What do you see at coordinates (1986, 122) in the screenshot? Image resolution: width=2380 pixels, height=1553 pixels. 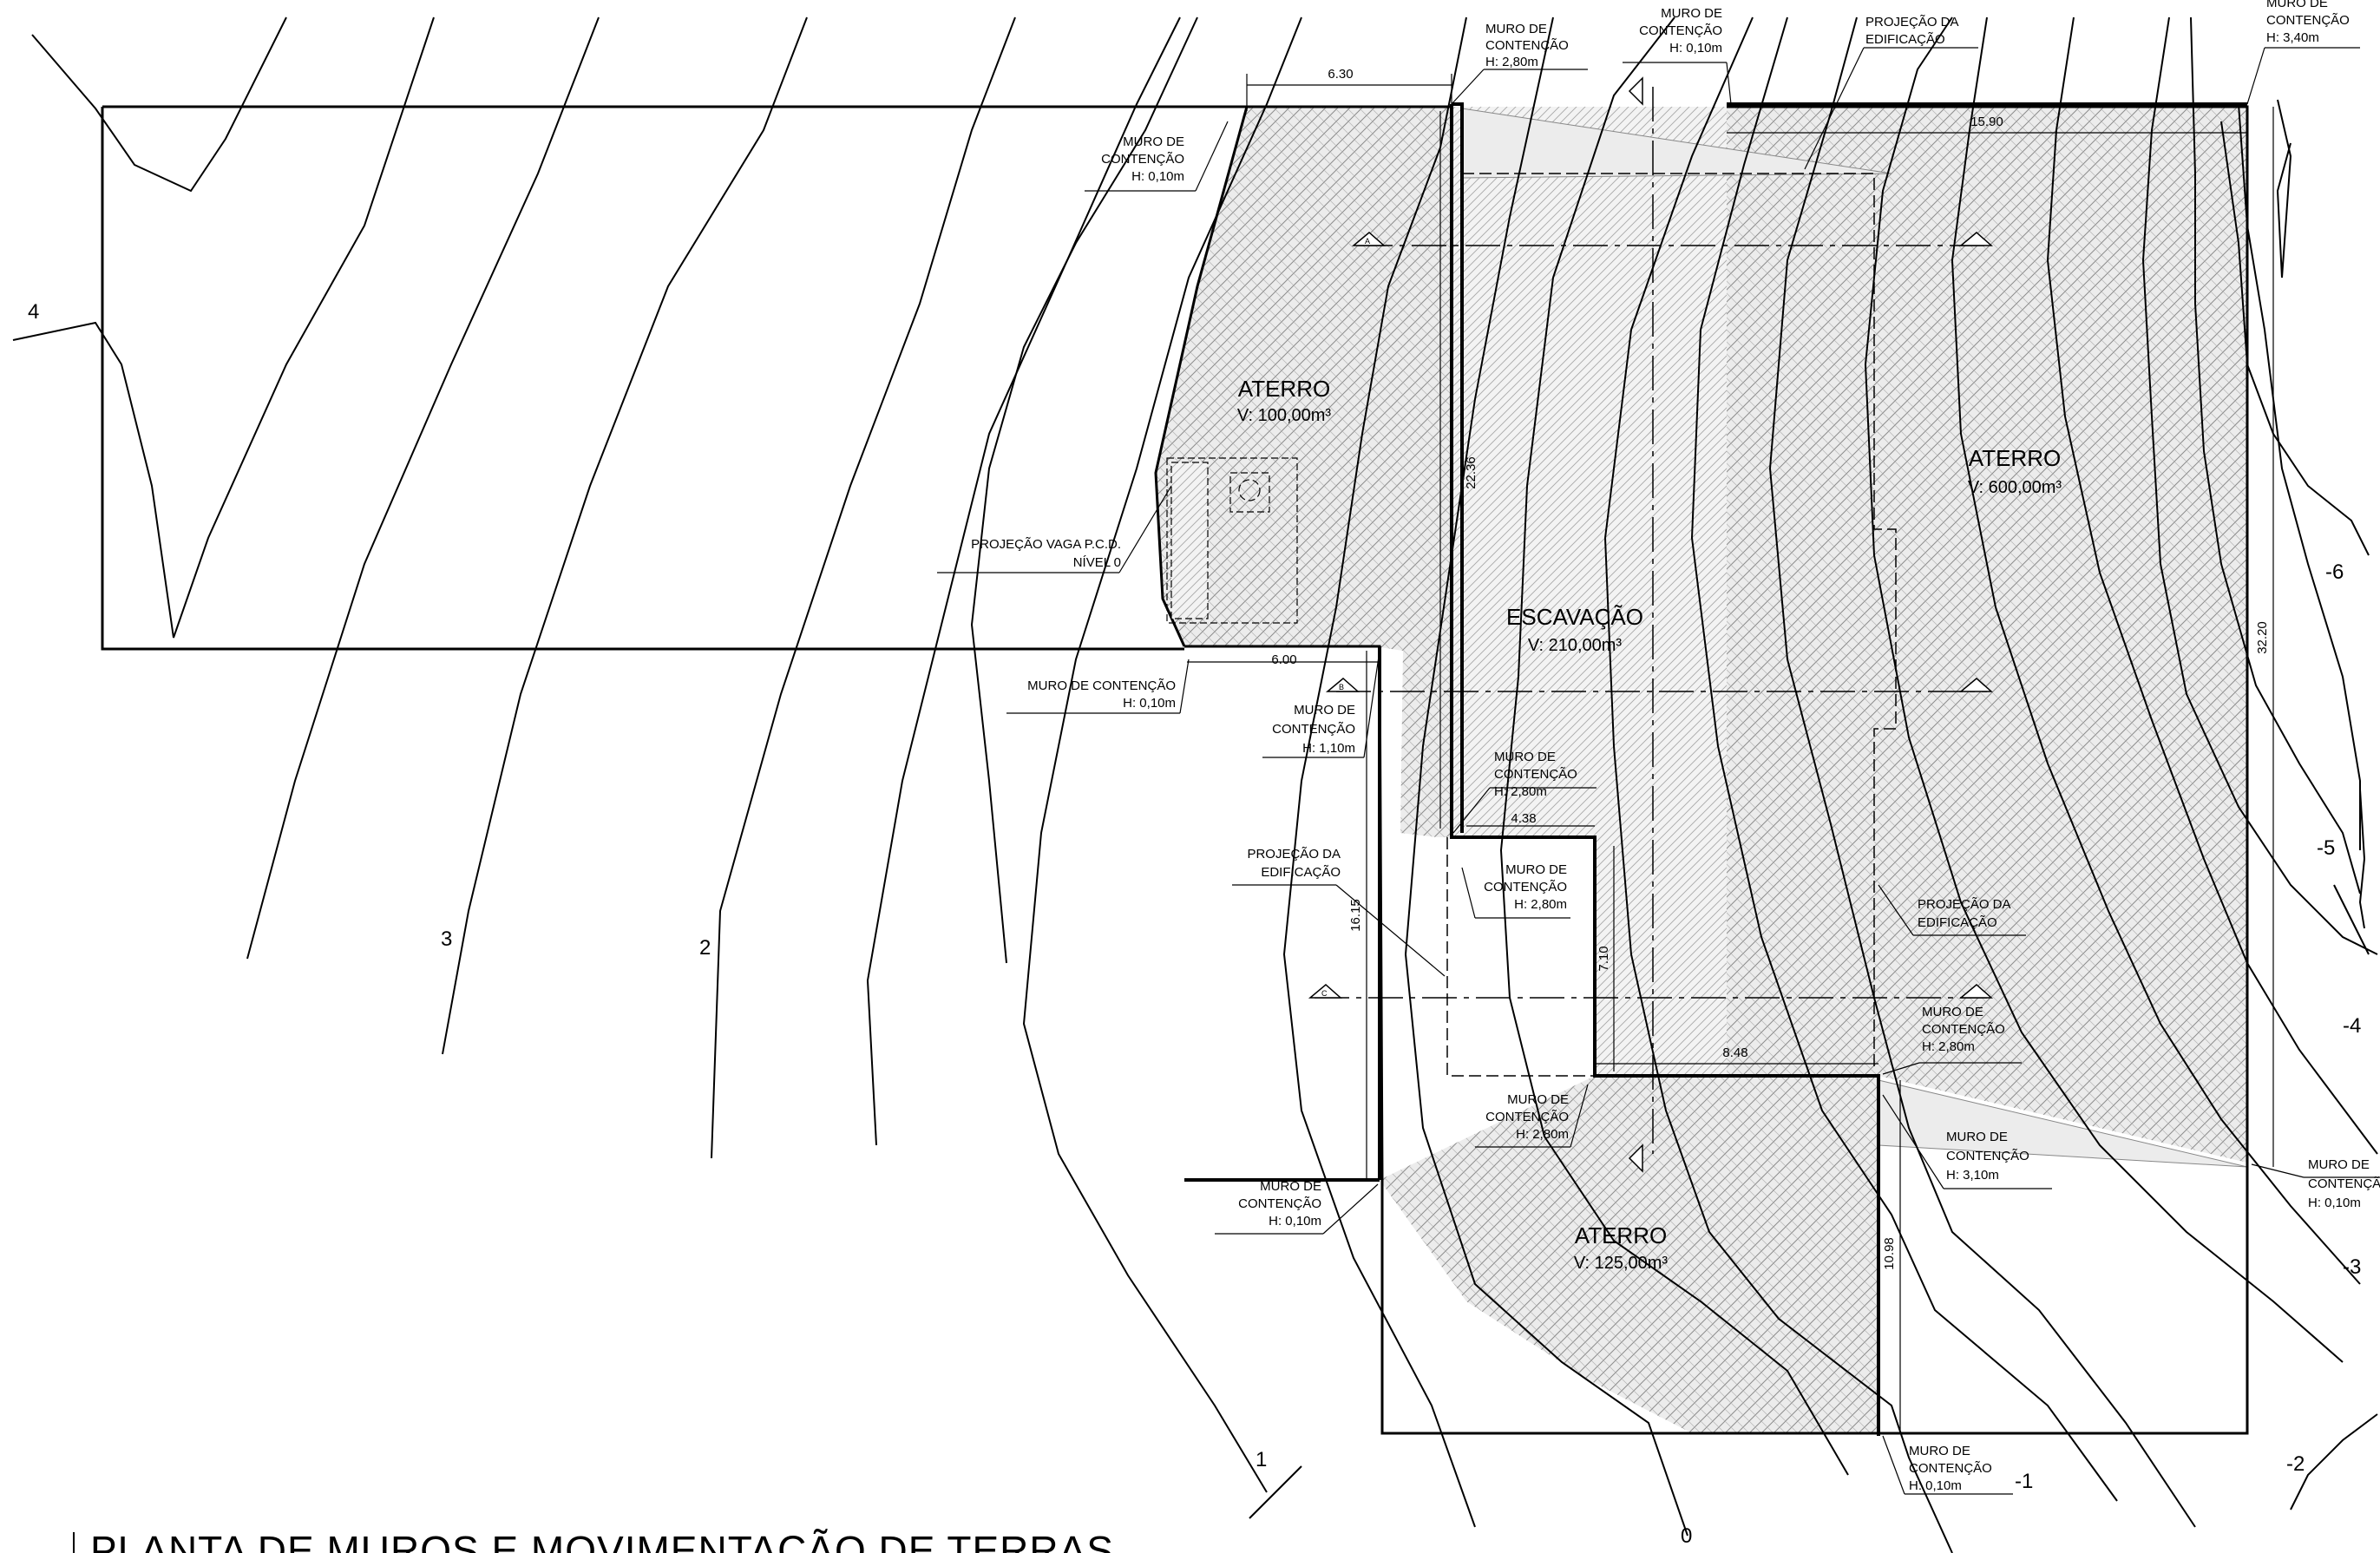 I see `dim-15-90: 15.90` at bounding box center [1986, 122].